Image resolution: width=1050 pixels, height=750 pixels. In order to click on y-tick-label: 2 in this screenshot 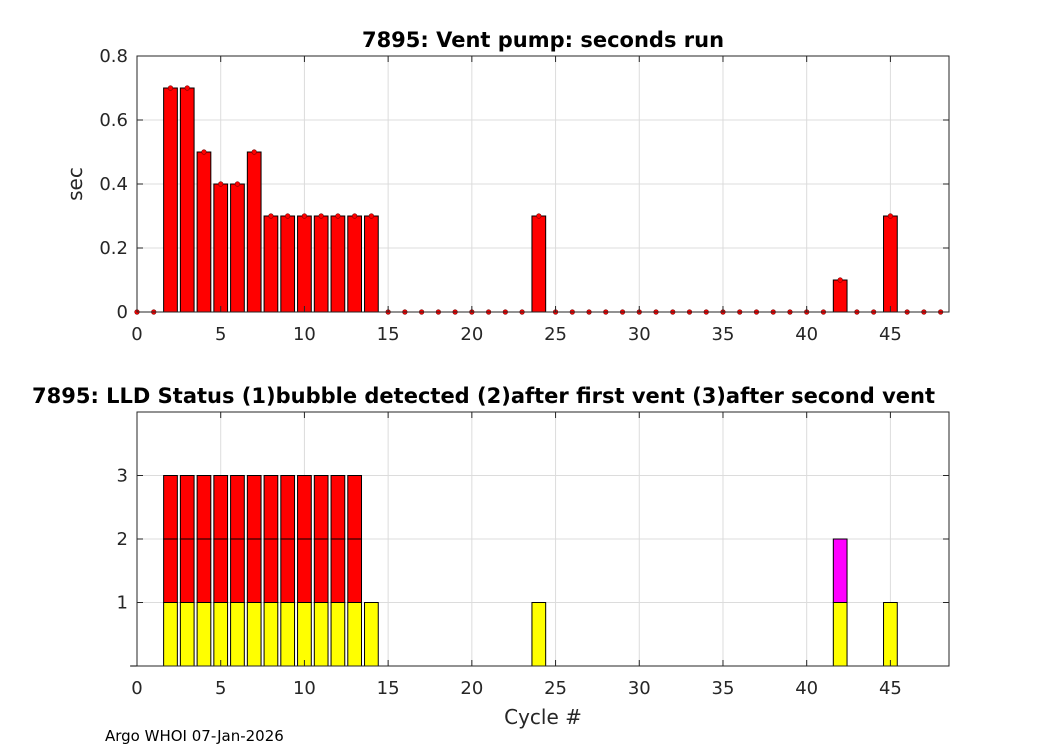, I will do `click(122, 539)`.